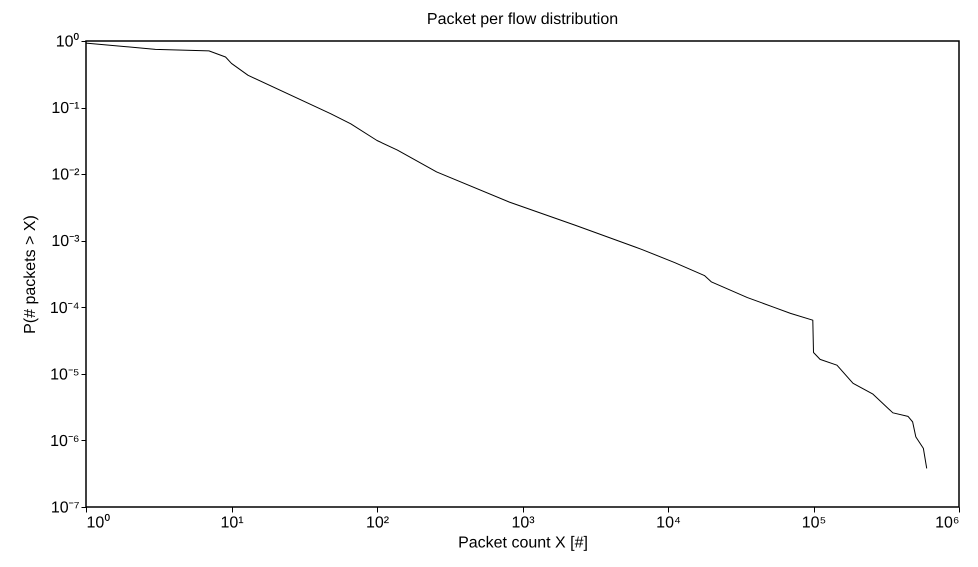 The height and width of the screenshot is (567, 978). I want to click on x-tick-label: 10⁶, so click(947, 523).